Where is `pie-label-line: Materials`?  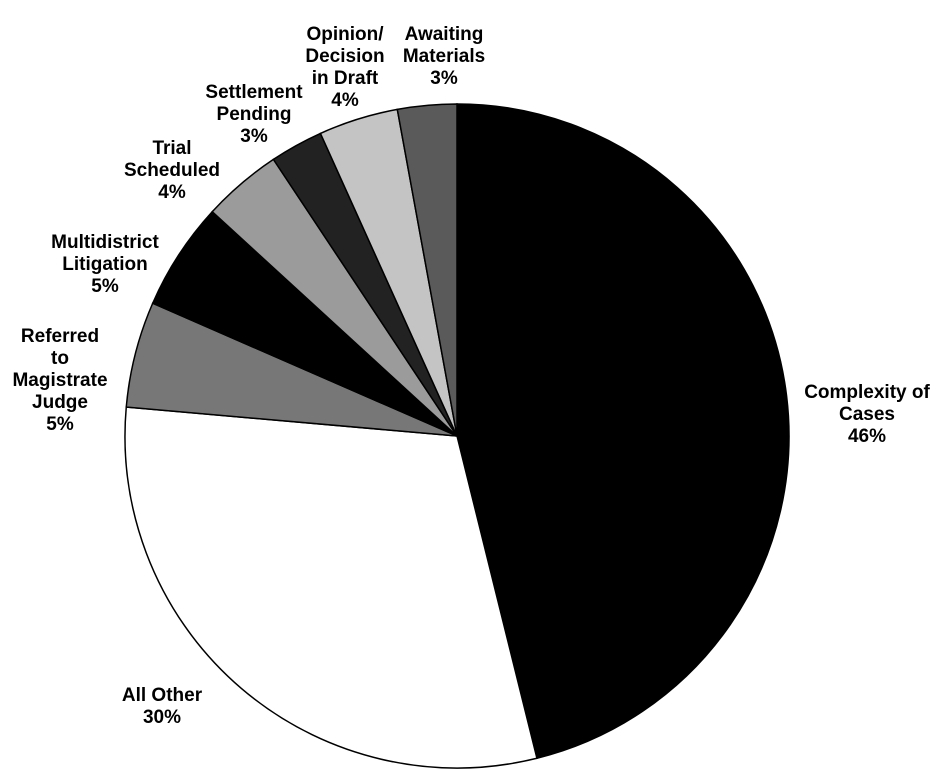
pie-label-line: Materials is located at coordinates (444, 56).